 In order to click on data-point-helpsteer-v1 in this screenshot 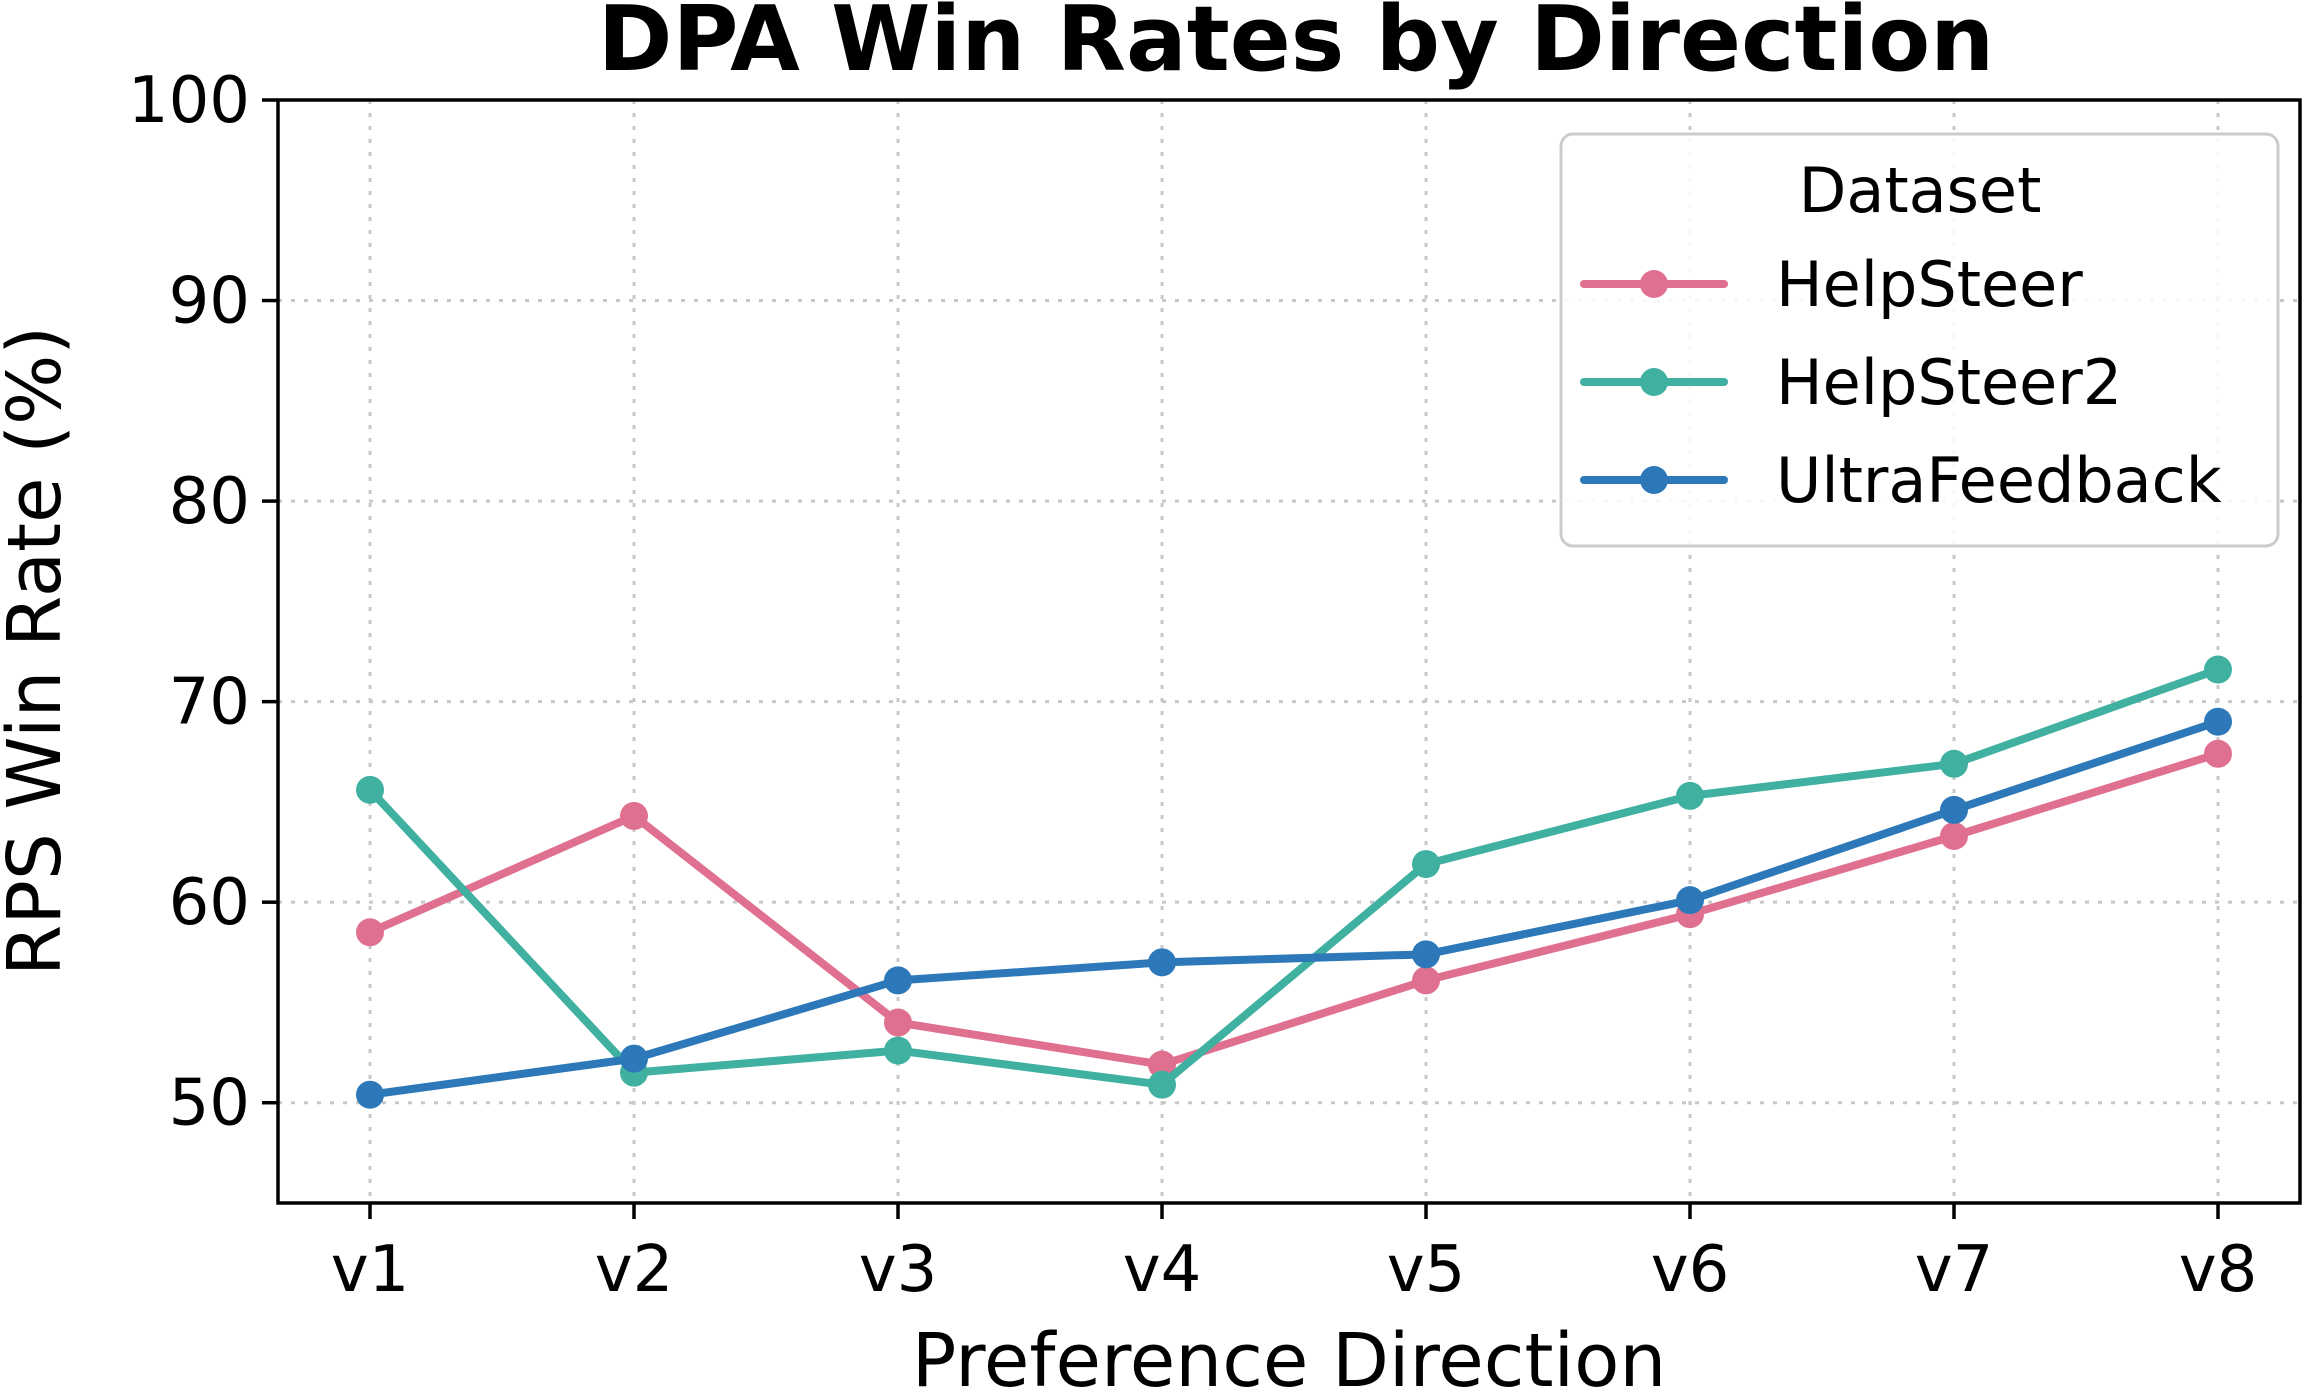, I will do `click(370, 932)`.